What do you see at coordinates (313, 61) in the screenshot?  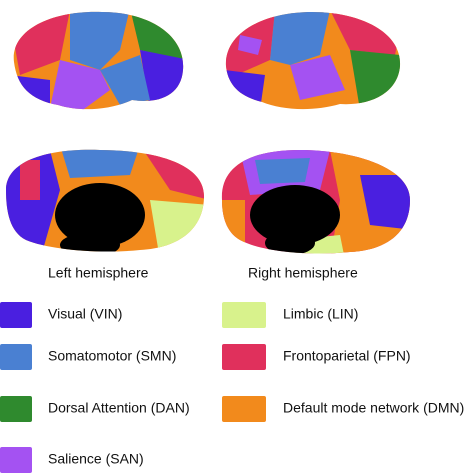 I see `right-lateral-brain` at bounding box center [313, 61].